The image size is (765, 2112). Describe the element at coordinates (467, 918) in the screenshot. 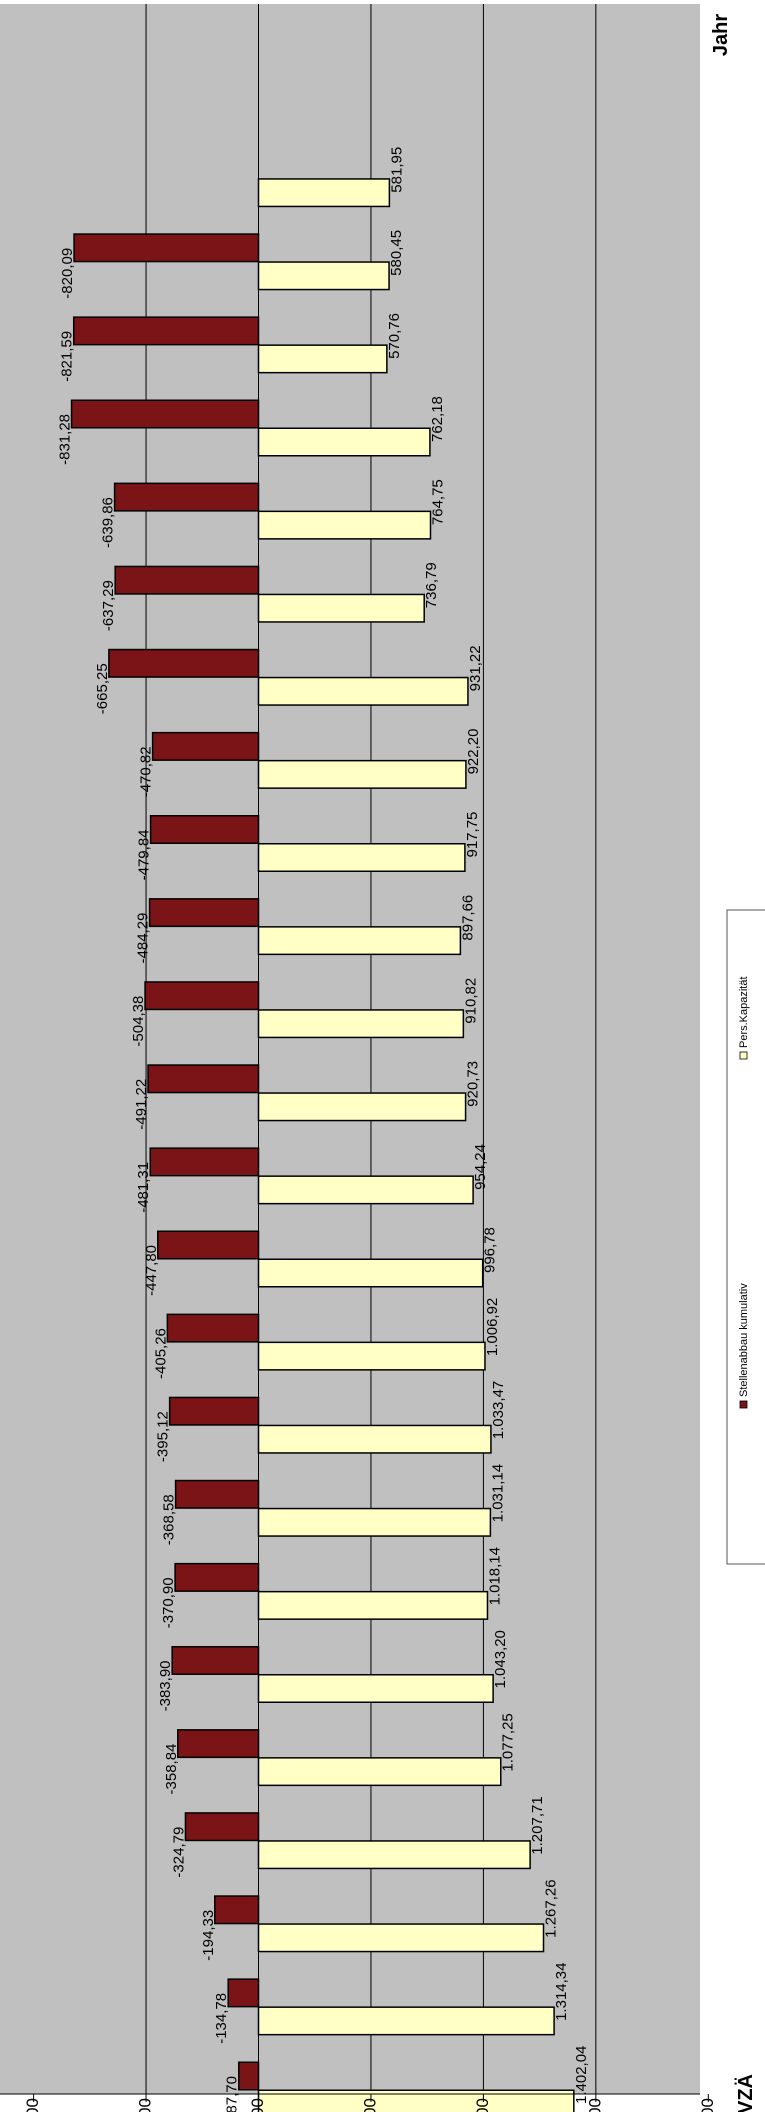

I see `data-label-pers-kapazitaet: 897,66` at that location.